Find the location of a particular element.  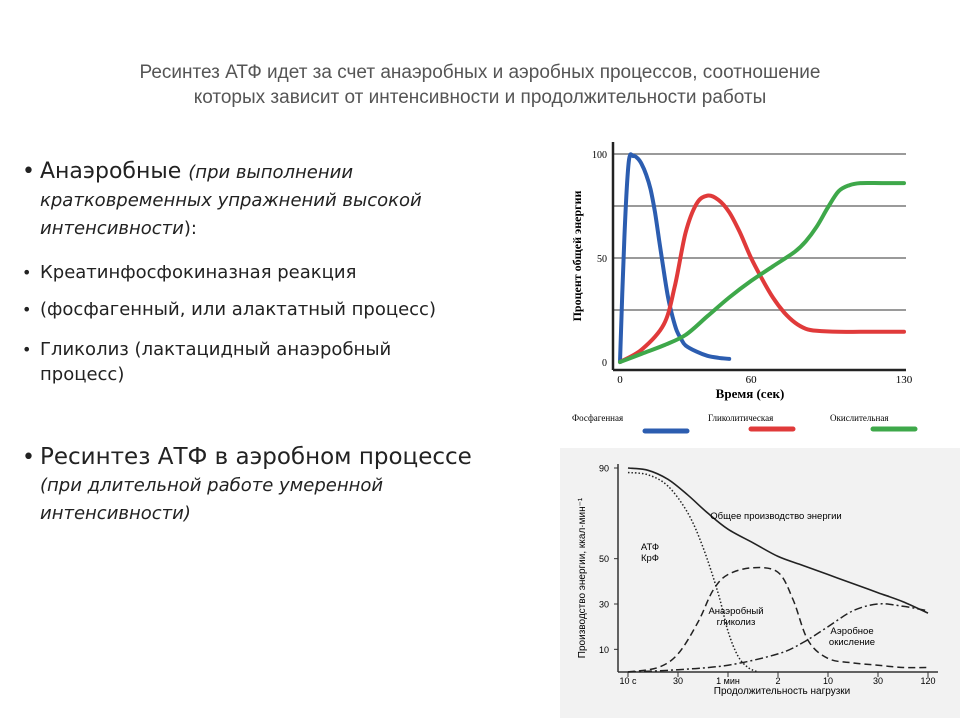

c2-x-tick-label: 1 мин is located at coordinates (728, 681).